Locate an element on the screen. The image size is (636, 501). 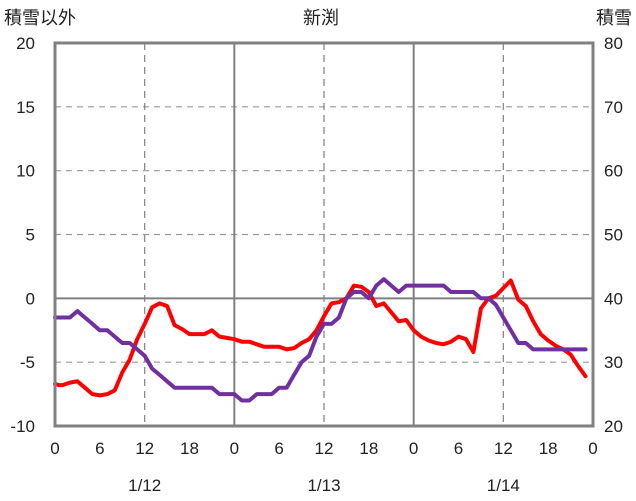
y2-tick-label: 70 is located at coordinates (613, 107).